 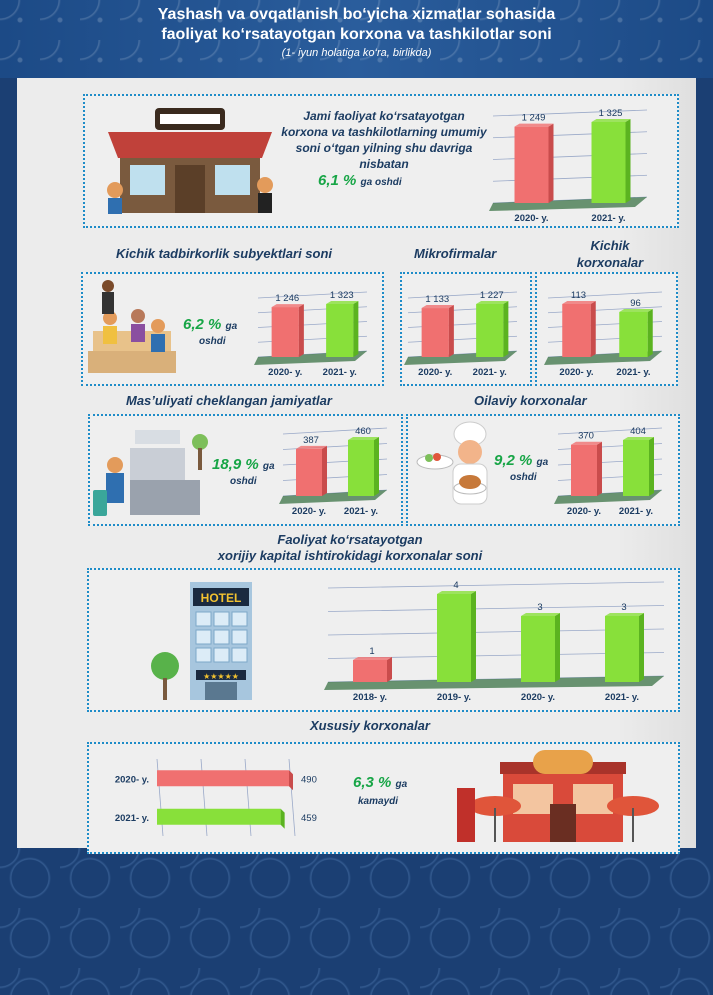 I want to click on micro-title: Mikrofirmalar, so click(x=455, y=253).